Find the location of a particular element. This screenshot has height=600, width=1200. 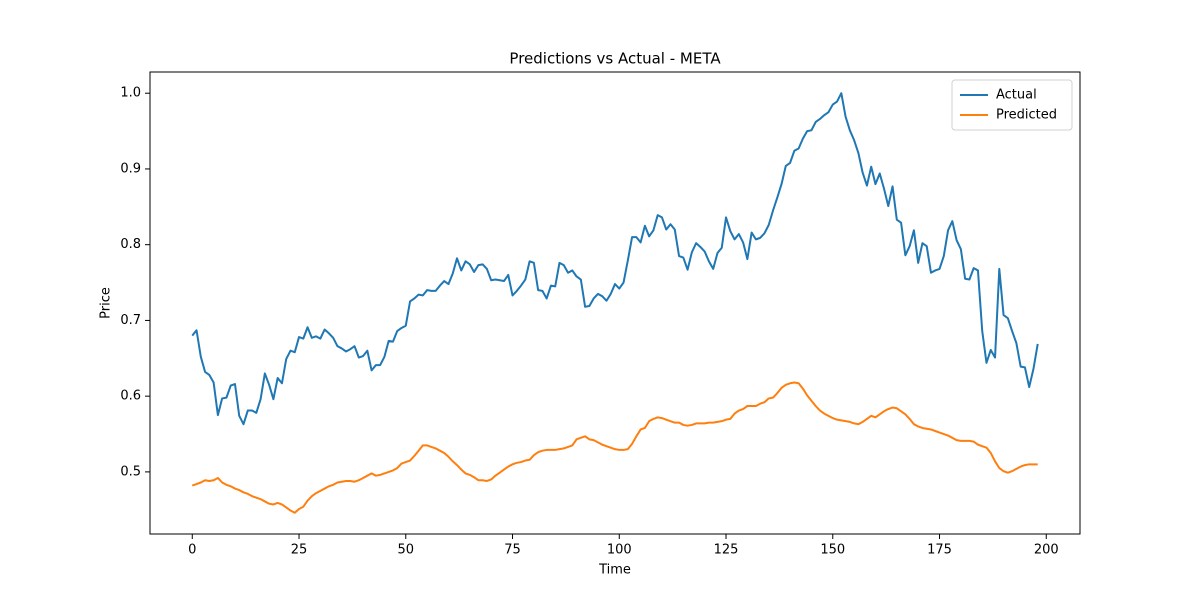

y-tick-label: 0.7 is located at coordinates (130, 320).